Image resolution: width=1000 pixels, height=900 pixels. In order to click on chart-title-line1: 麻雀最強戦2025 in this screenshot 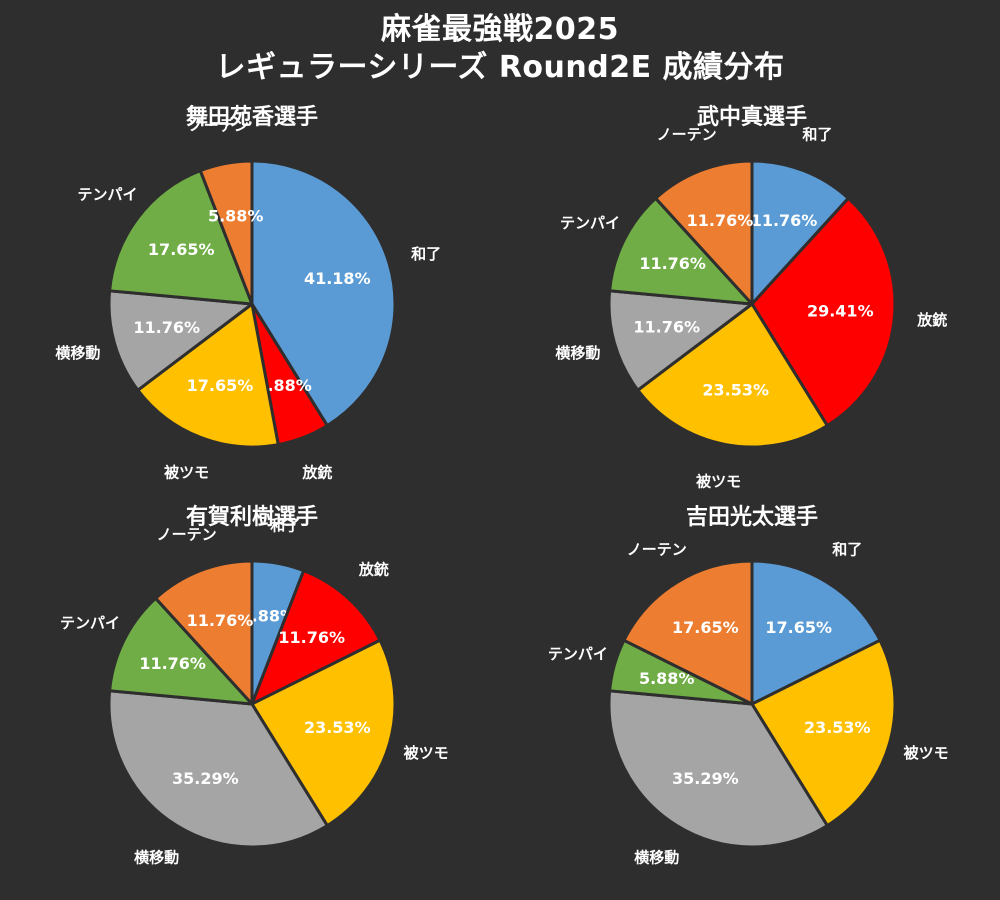, I will do `click(500, 29)`.